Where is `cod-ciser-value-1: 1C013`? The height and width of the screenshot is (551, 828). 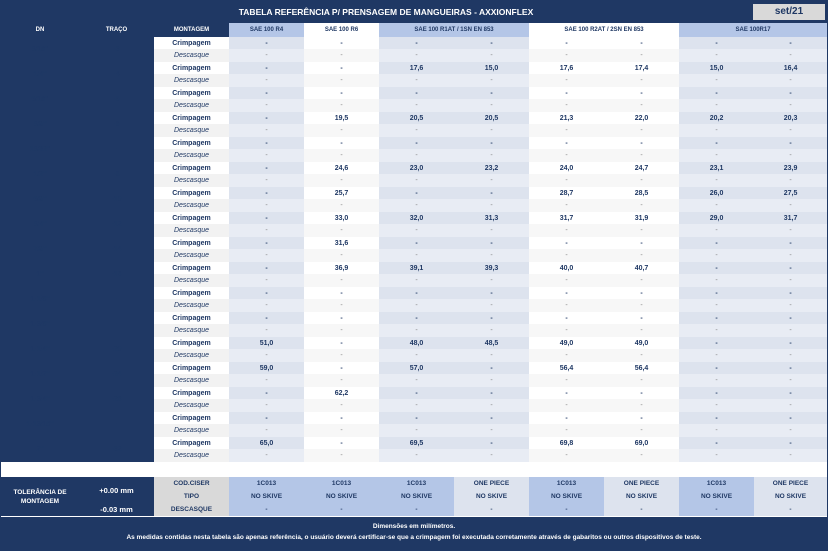 cod-ciser-value-1: 1C013 is located at coordinates (341, 483).